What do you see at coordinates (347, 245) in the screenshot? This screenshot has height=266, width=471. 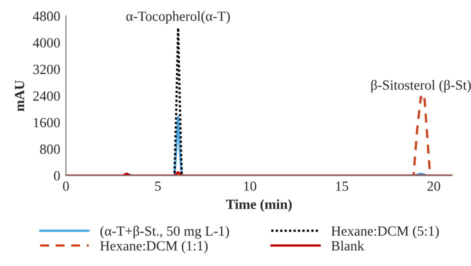 I see `legend-label: Blank` at bounding box center [347, 245].